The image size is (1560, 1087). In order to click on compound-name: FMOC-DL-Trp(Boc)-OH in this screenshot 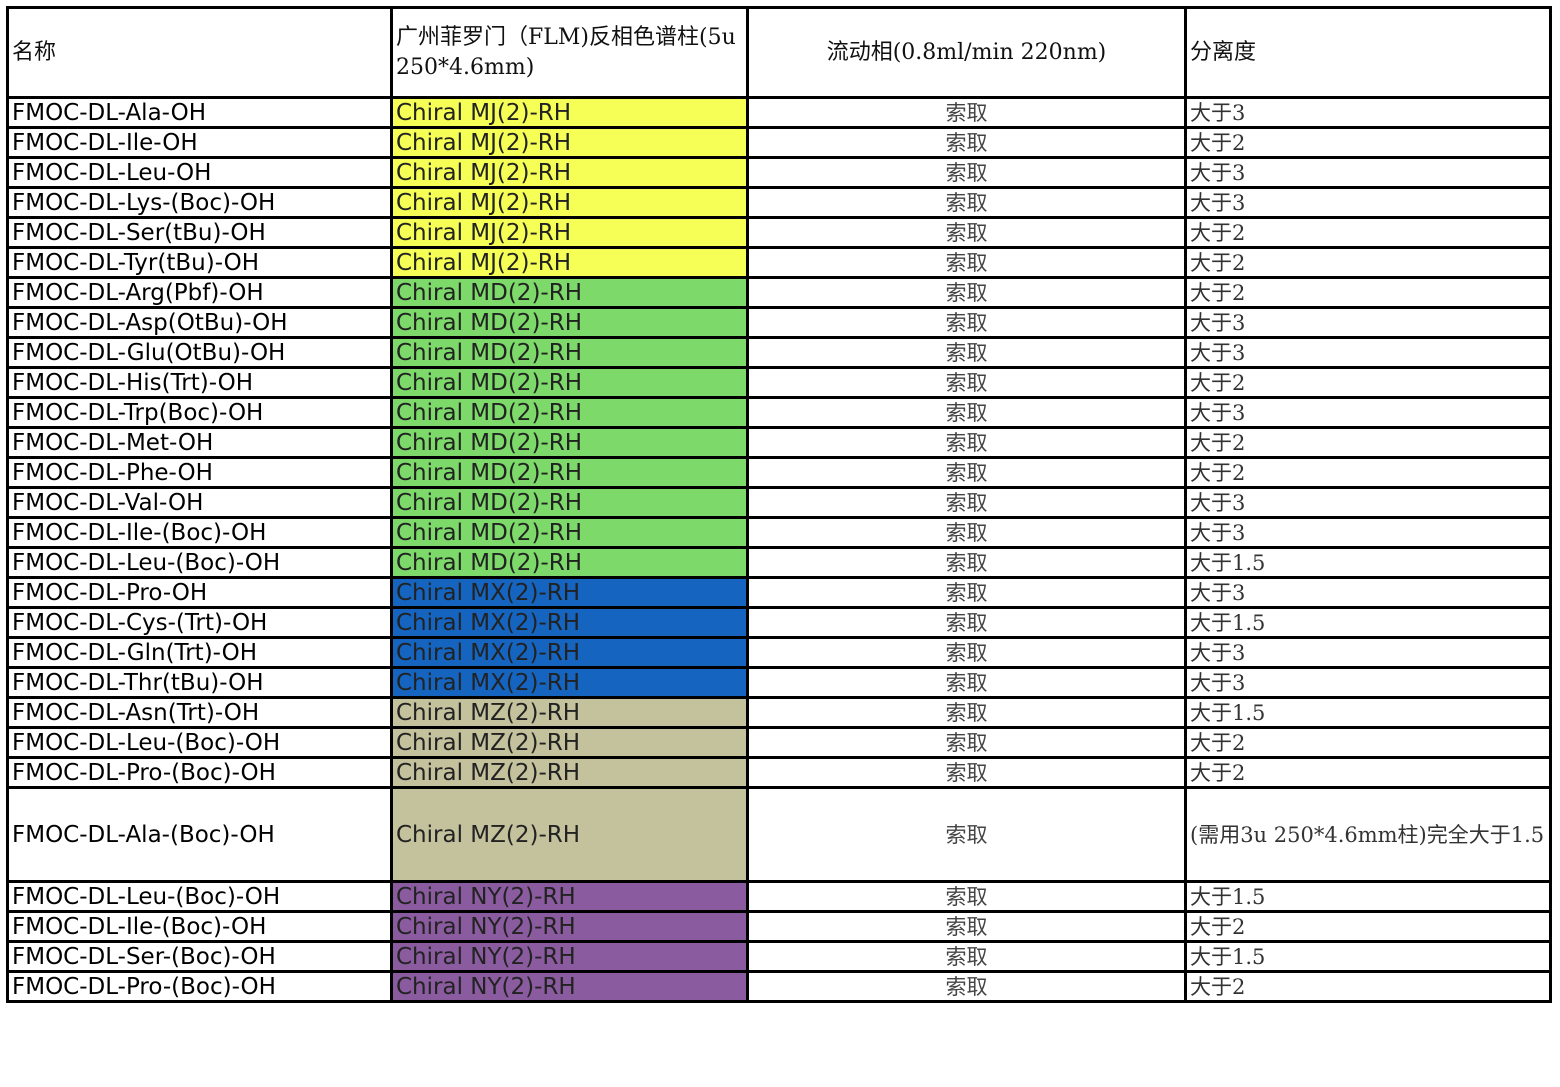, I will do `click(199, 412)`.